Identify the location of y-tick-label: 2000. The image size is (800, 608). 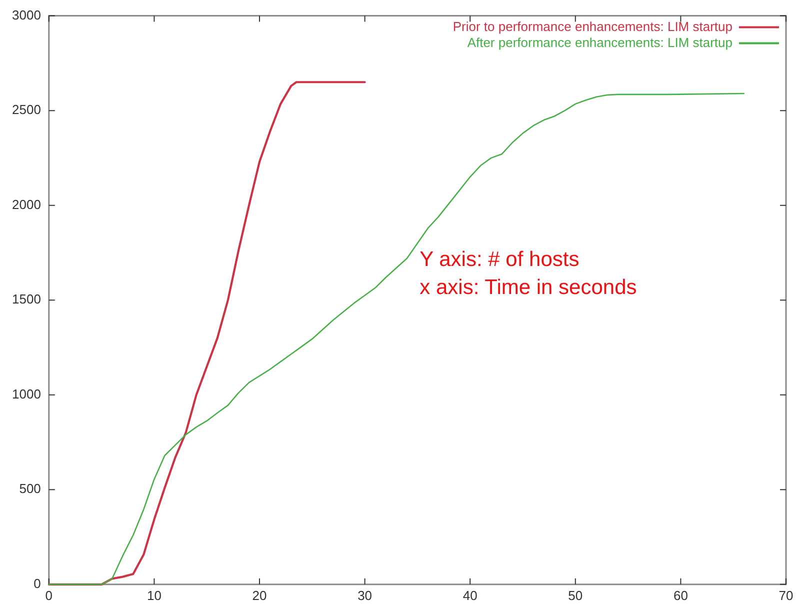
(26, 204).